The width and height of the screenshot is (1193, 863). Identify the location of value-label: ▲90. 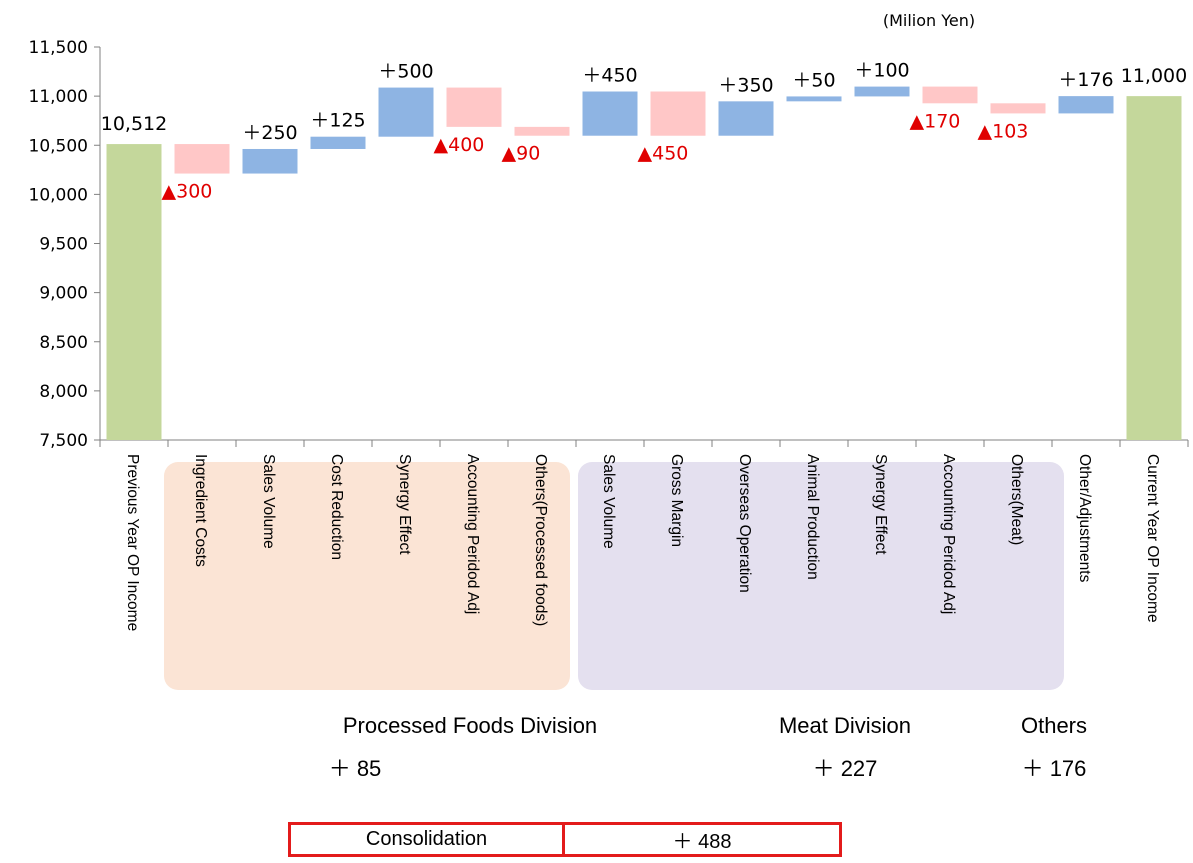
(521, 154).